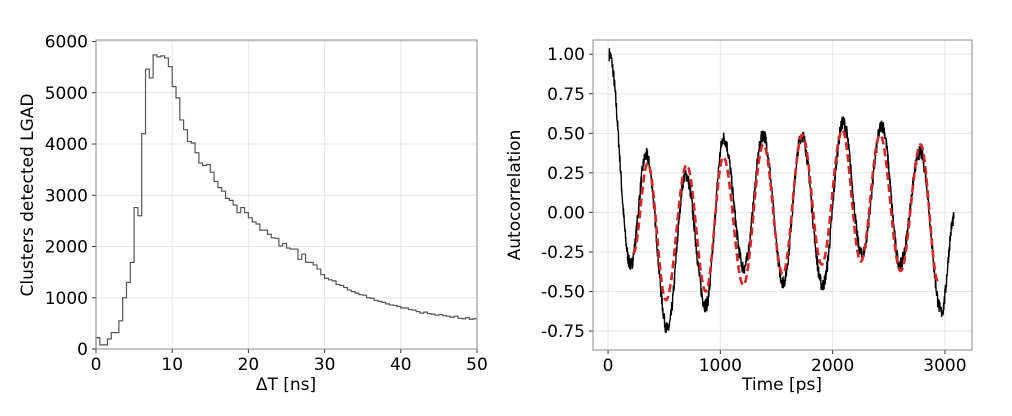 Image resolution: width=1012 pixels, height=416 pixels. Describe the element at coordinates (325, 365) in the screenshot. I see `left-x-tick-label: 30` at that location.